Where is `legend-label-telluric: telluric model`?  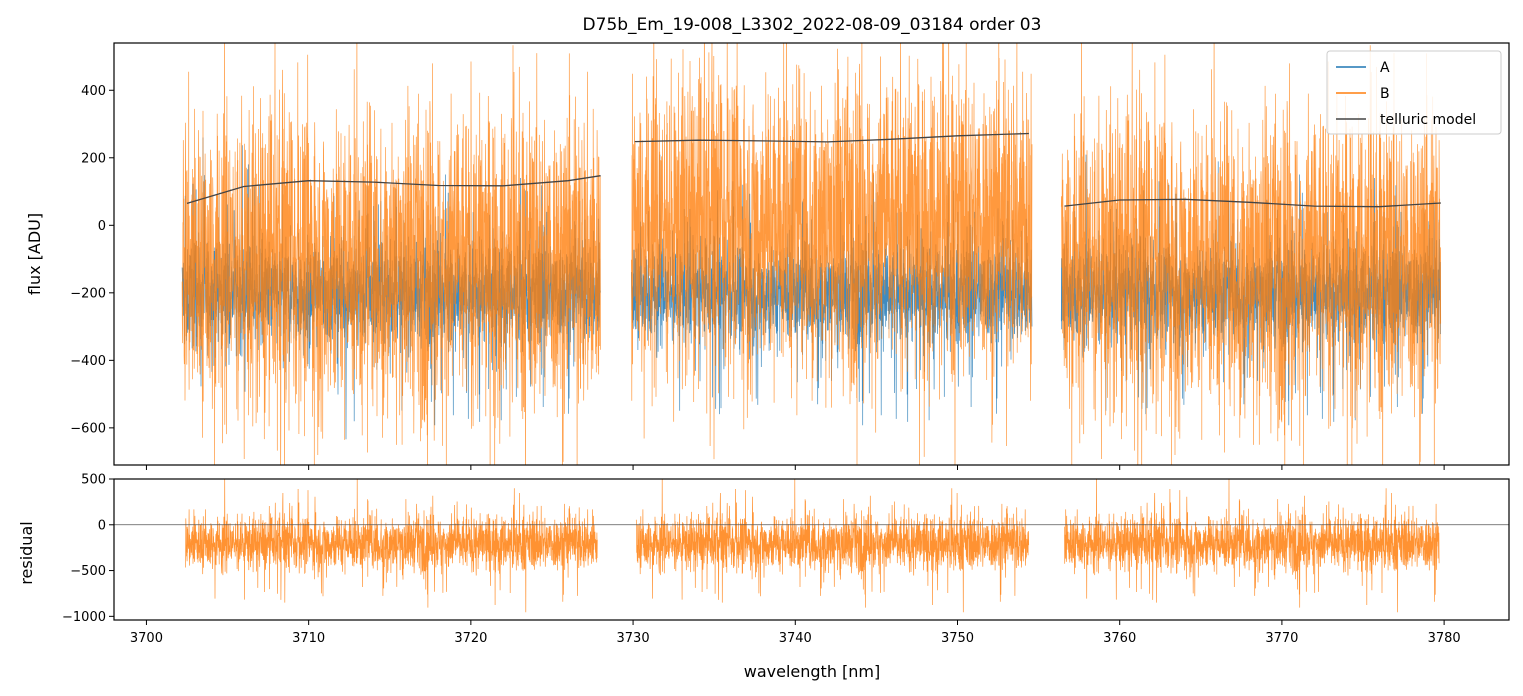
legend-label-telluric: telluric model is located at coordinates (1428, 120).